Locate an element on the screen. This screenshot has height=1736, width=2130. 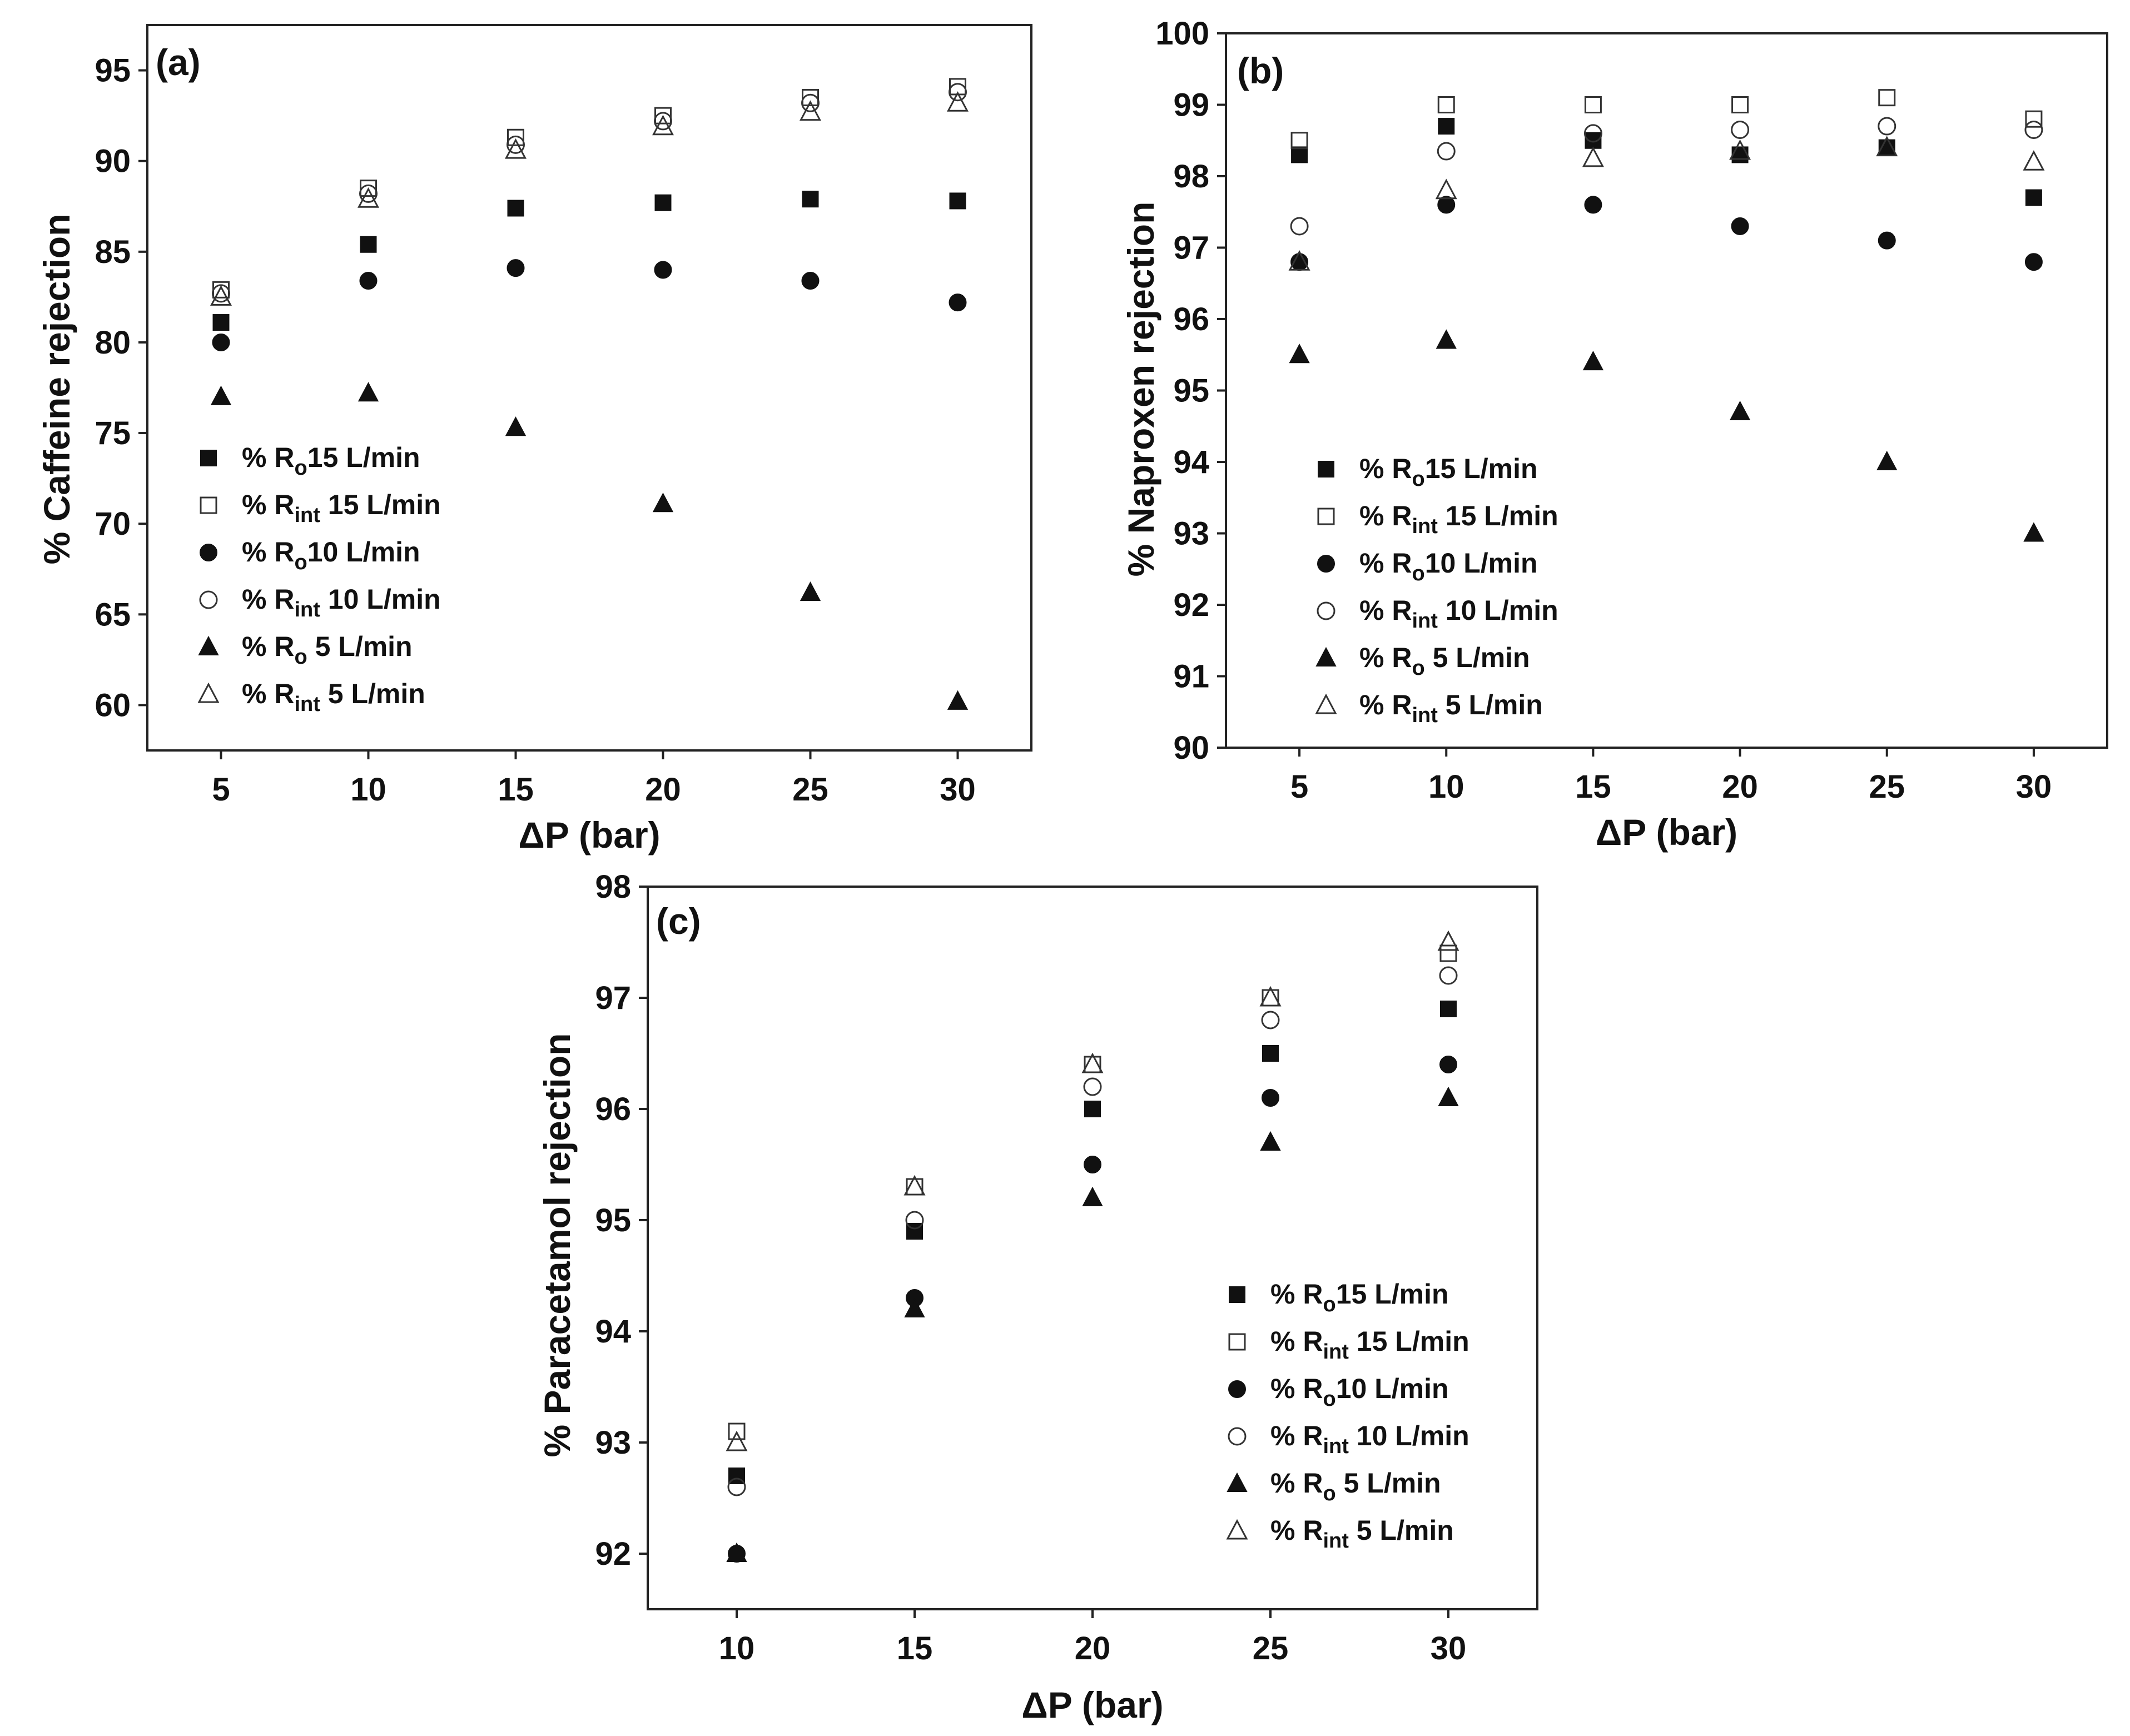
data-points is located at coordinates (1092, 1246).